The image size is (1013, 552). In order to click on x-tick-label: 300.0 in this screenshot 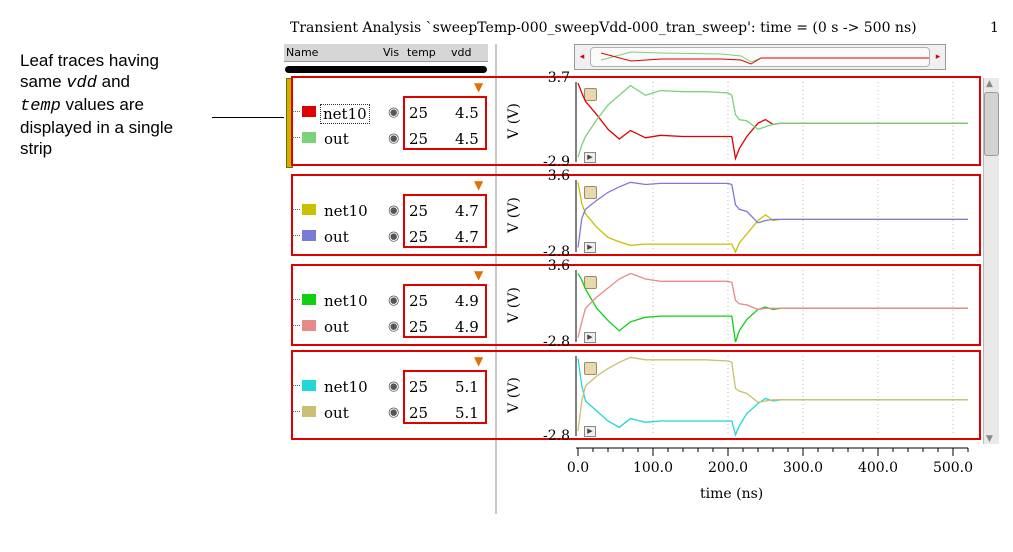, I will do `click(803, 468)`.